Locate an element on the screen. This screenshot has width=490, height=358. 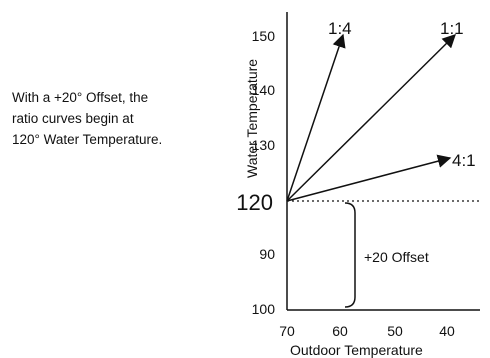
x-tick-label: 60 is located at coordinates (340, 331).